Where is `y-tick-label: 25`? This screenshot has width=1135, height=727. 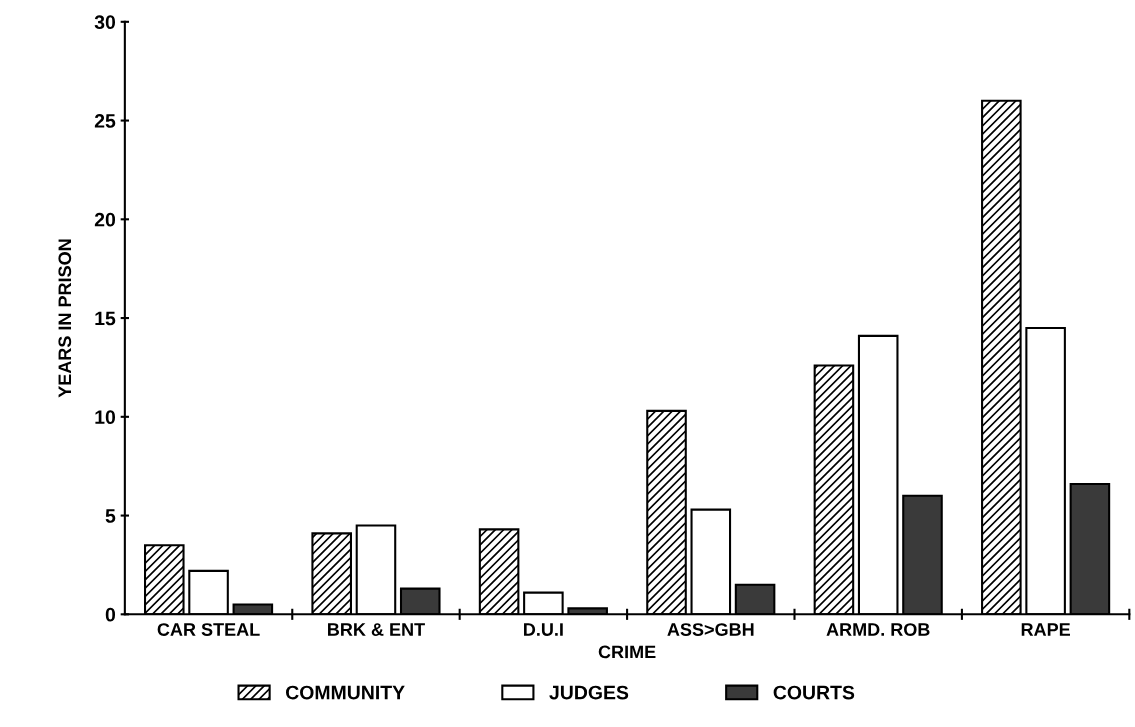 y-tick-label: 25 is located at coordinates (105, 121).